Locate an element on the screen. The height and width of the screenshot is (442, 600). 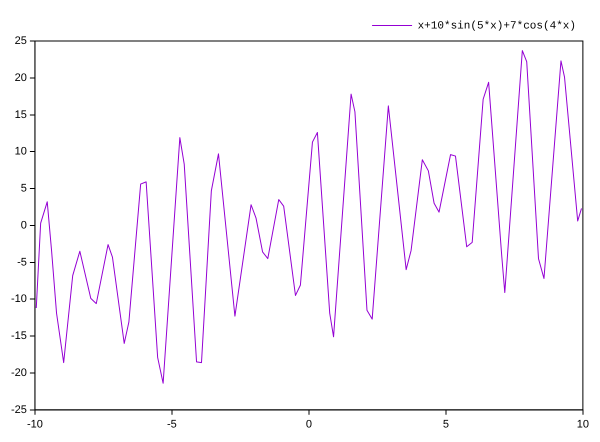
x-tick-label: -5 is located at coordinates (172, 424).